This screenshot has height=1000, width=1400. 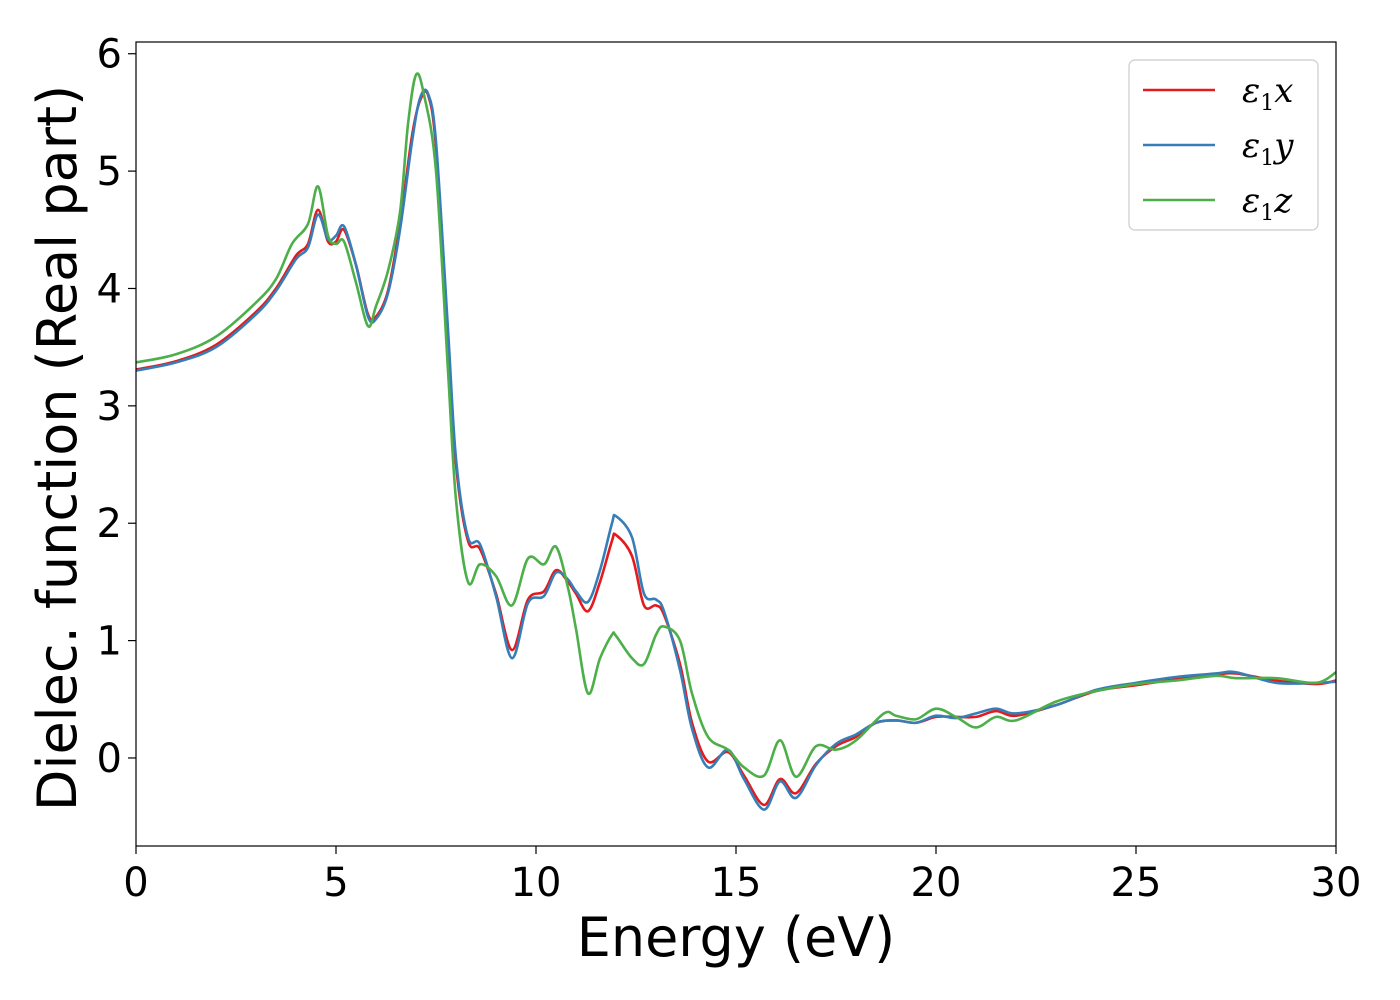 What do you see at coordinates (1267, 93) in the screenshot?
I see `legend-label: ε1x` at bounding box center [1267, 93].